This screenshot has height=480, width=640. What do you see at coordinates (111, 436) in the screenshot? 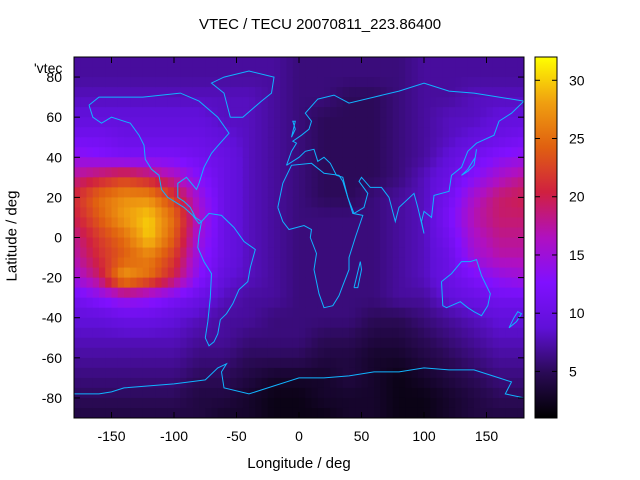
I see `x-tick-label: -150` at bounding box center [111, 436].